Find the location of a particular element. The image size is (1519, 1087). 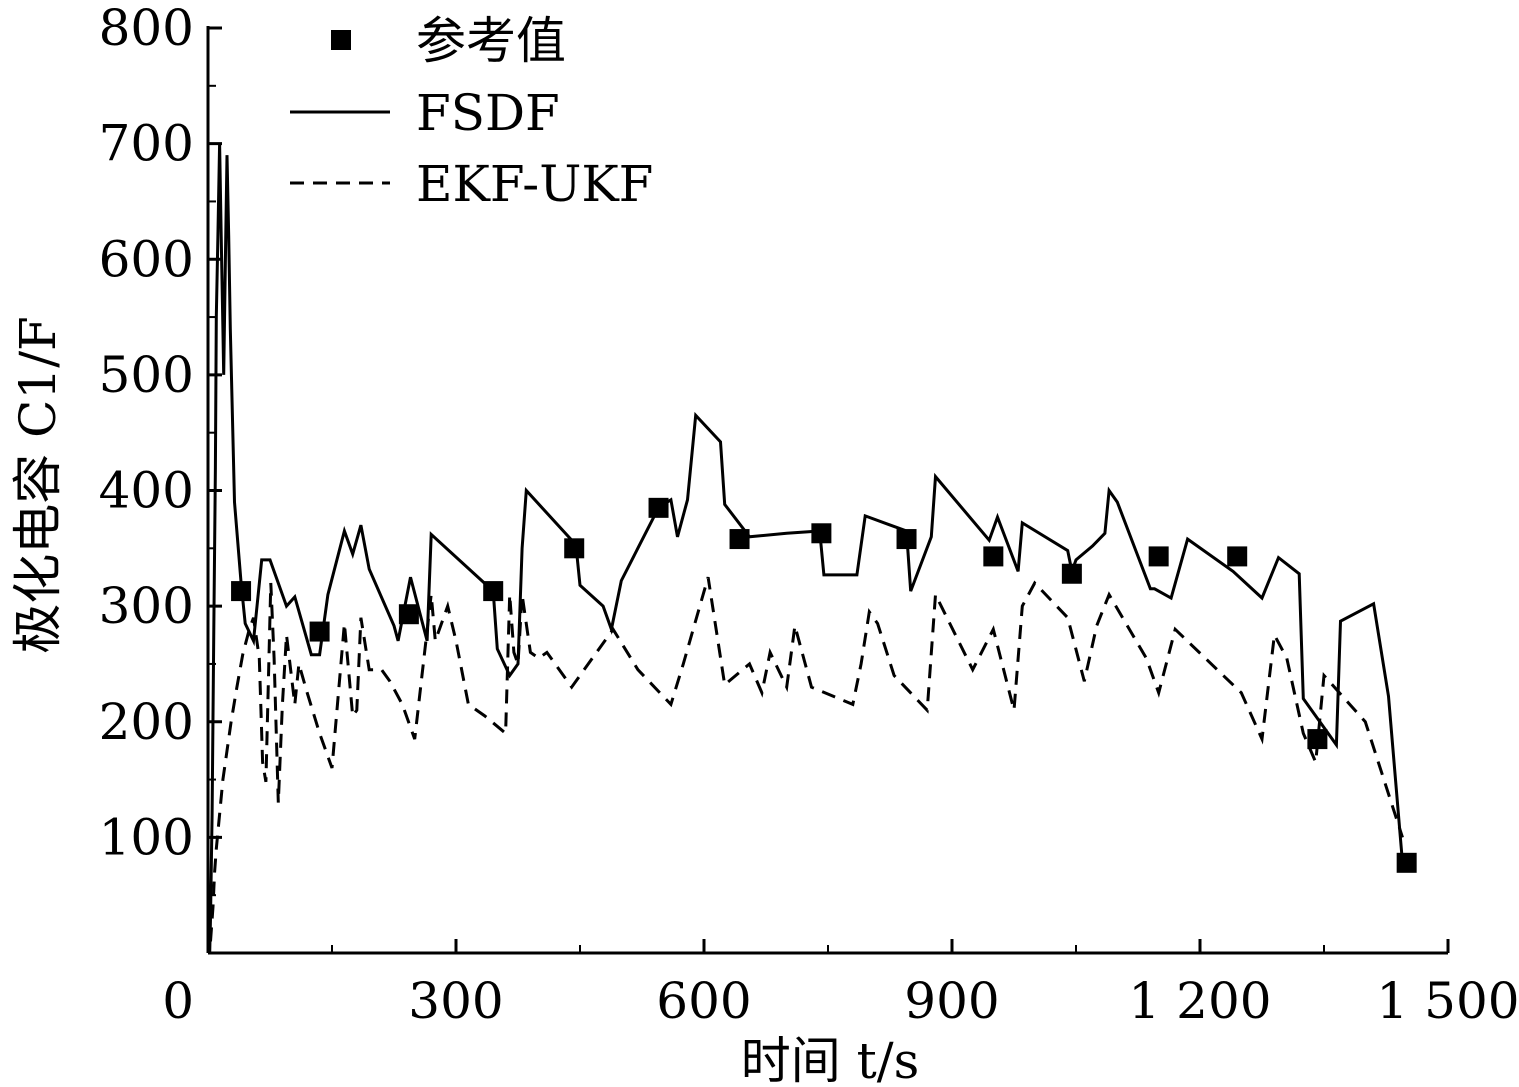

x-tick-label: 1 200 is located at coordinates (1199, 1001).